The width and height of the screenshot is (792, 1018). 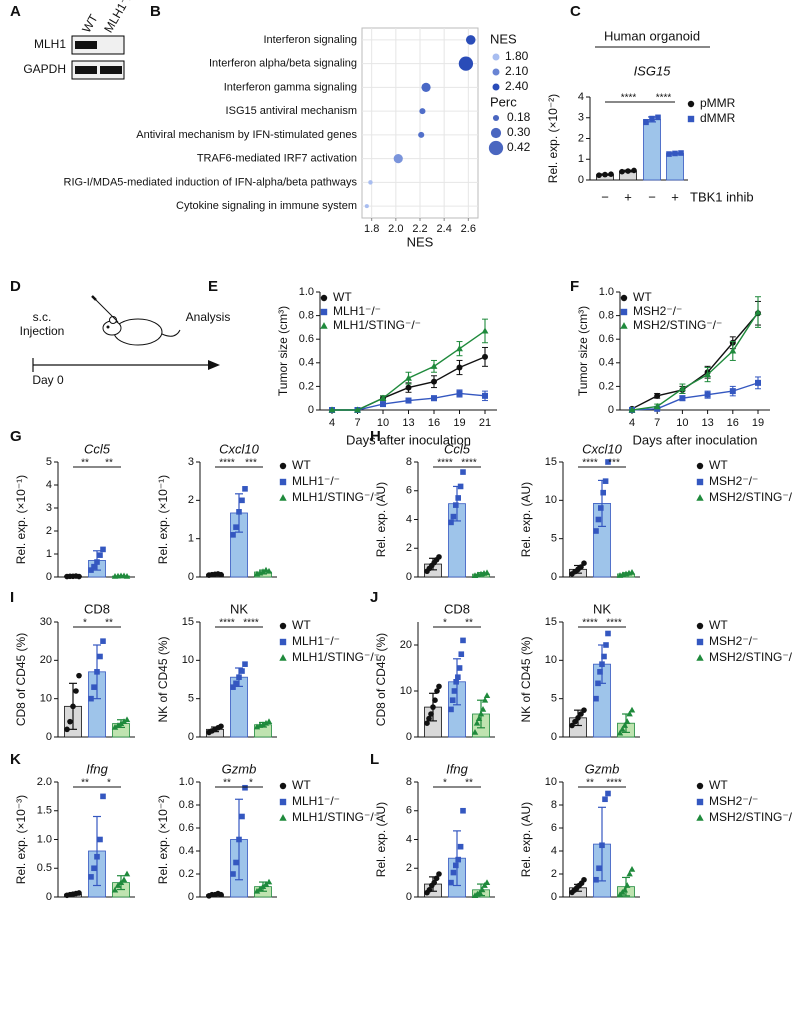 What do you see at coordinates (606, 339) in the screenshot?
I see `y-tick-label: 0.6` at bounding box center [606, 339].